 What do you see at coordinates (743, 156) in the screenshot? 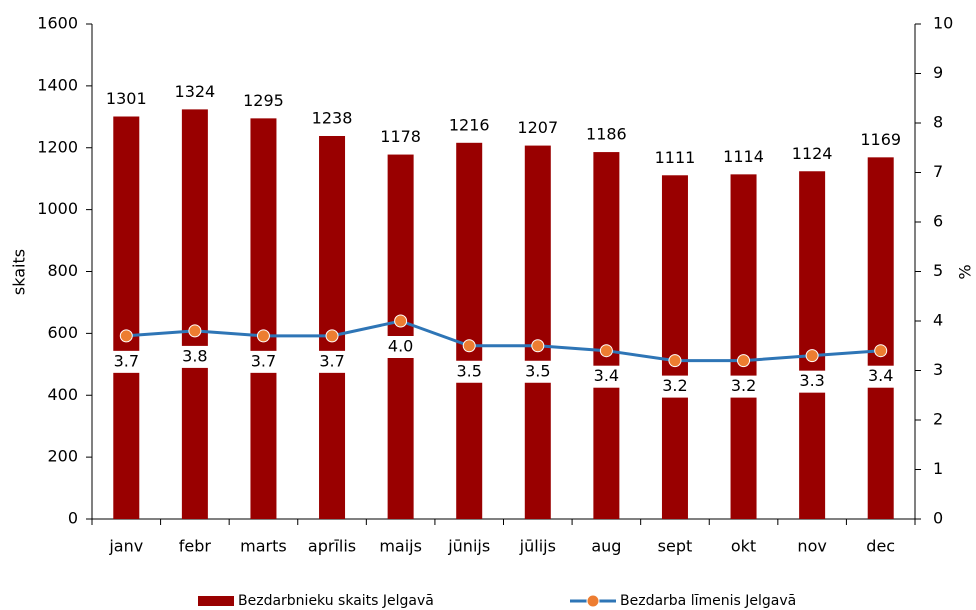
I see `bar-value-label: 1114` at bounding box center [743, 156].